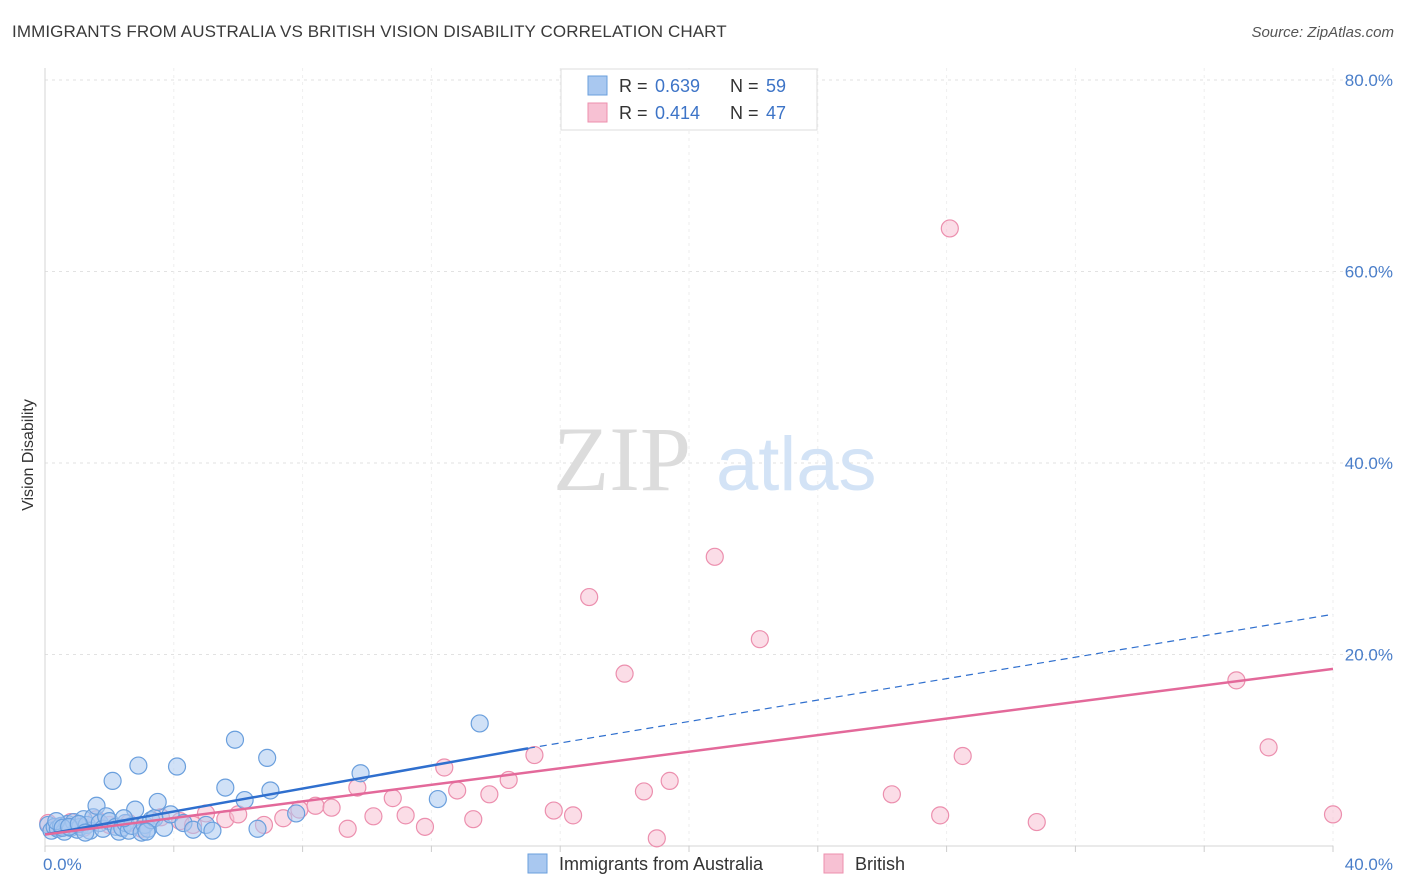 The width and height of the screenshot is (1406, 892). What do you see at coordinates (930, 681) in the screenshot?
I see `australia-trend-extension` at bounding box center [930, 681].